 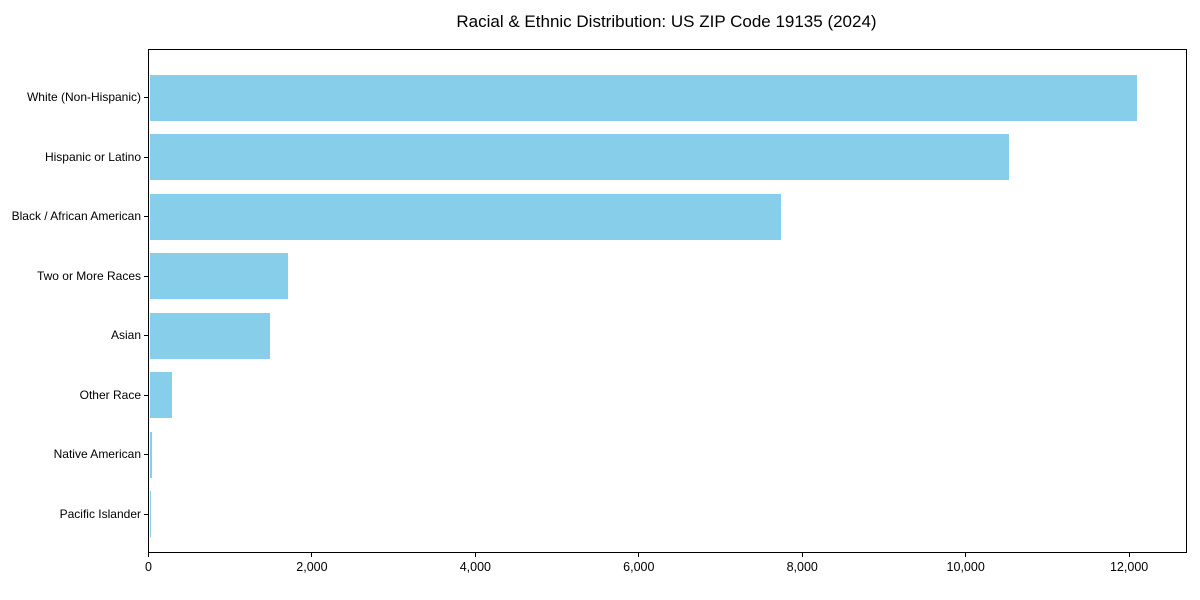 I want to click on y-tick-label-asian: Asian, so click(x=125, y=335).